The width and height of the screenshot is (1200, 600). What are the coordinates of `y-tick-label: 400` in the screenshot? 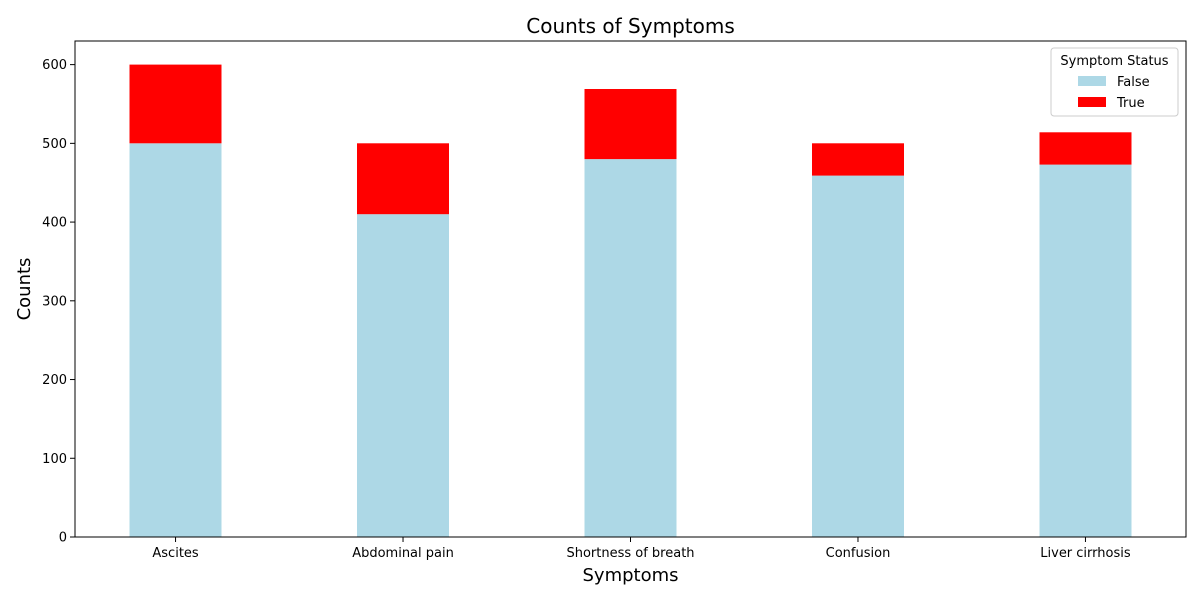 It's located at (54, 223).